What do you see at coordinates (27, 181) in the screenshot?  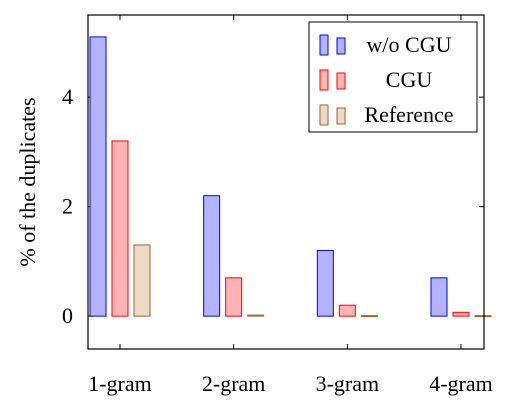 I see `y-axis-label: % of the duplicates` at bounding box center [27, 181].